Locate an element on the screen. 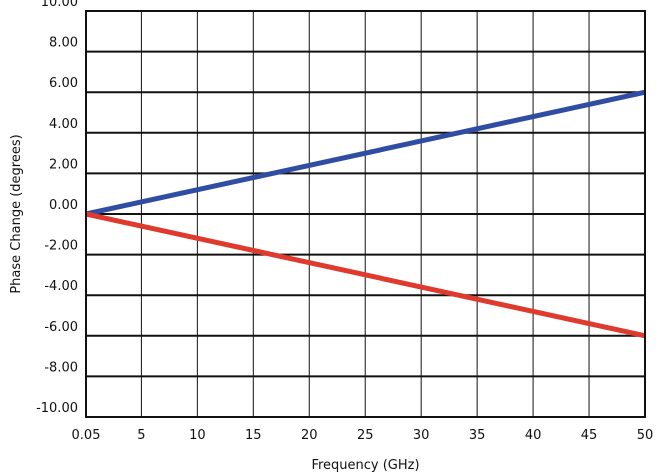 This screenshot has width=657, height=476. y-tick-label: 6.00 is located at coordinates (63, 83).